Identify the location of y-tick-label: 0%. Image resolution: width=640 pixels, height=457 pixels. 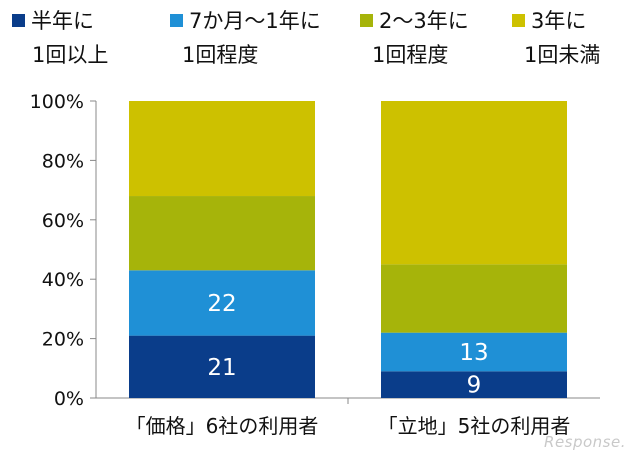
(69, 399).